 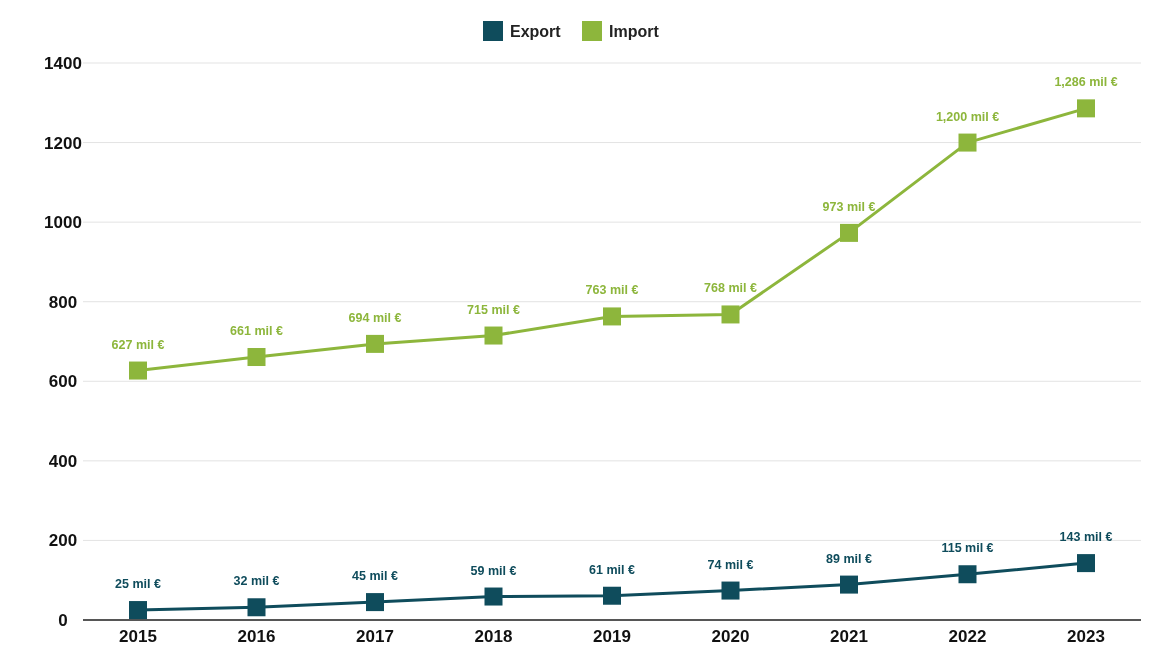 I want to click on x-tick-label: 2019, so click(x=612, y=636).